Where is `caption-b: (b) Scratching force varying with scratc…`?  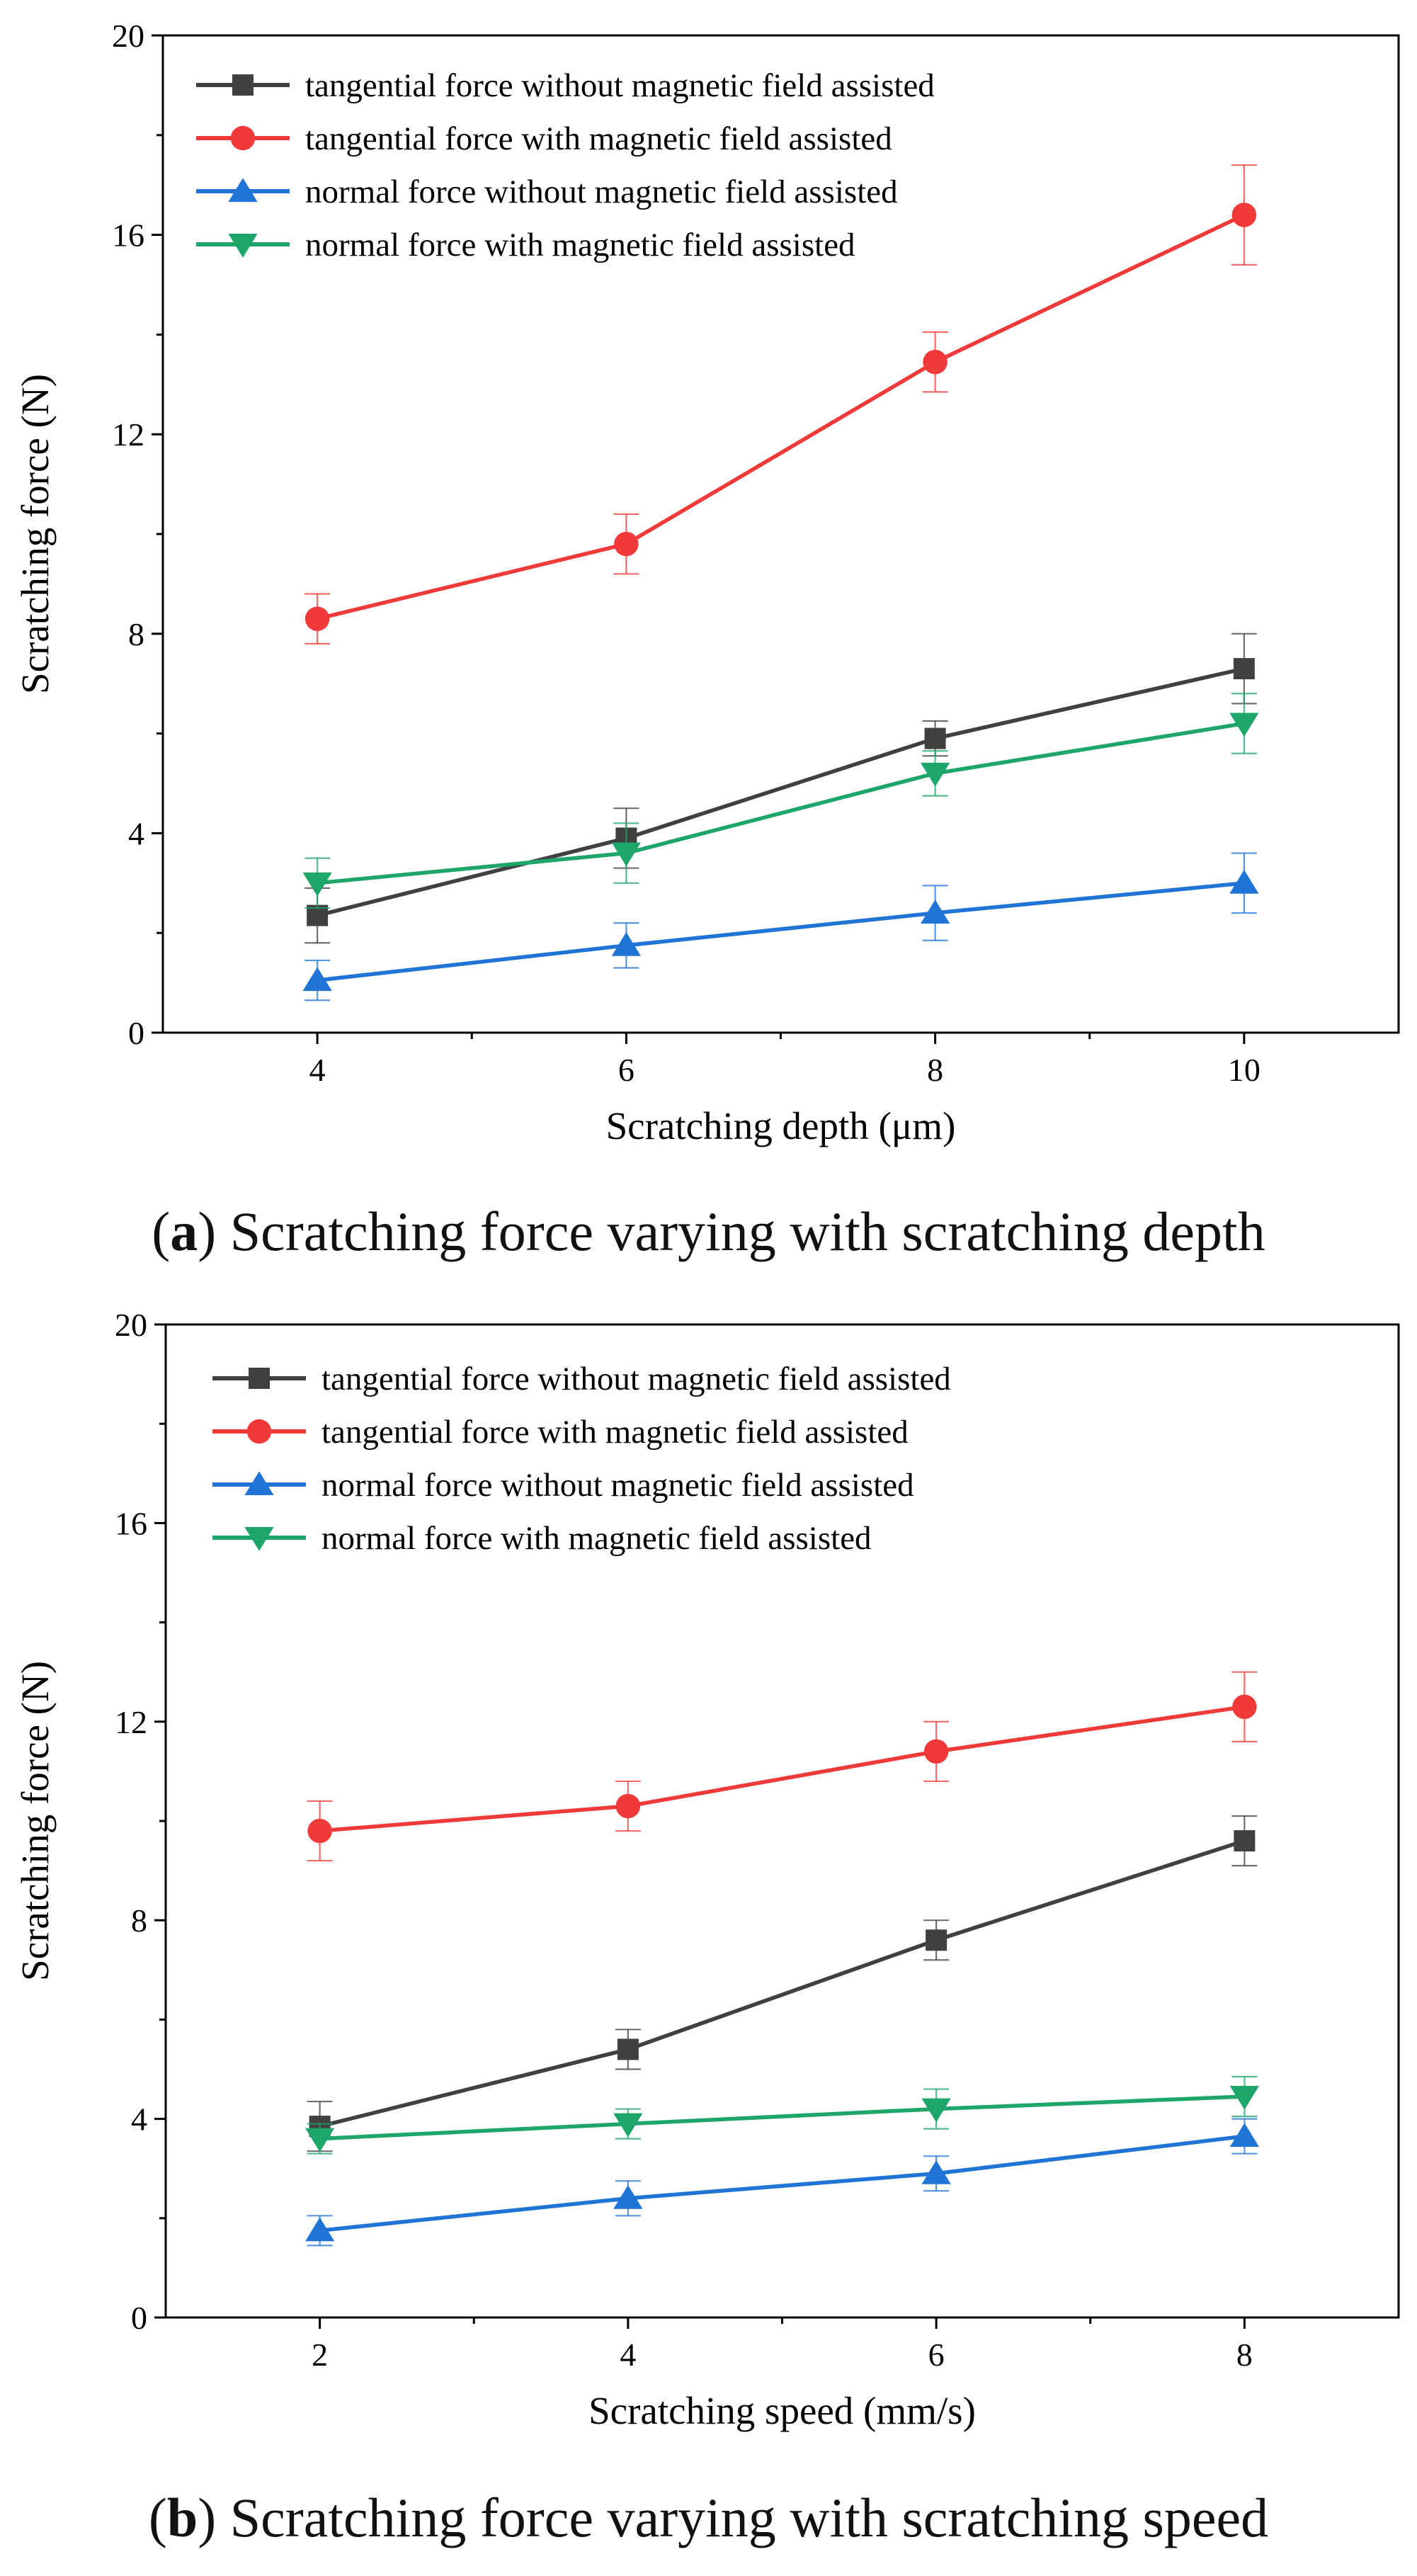 caption-b: (b) Scratching force varying with scratc… is located at coordinates (708, 2517).